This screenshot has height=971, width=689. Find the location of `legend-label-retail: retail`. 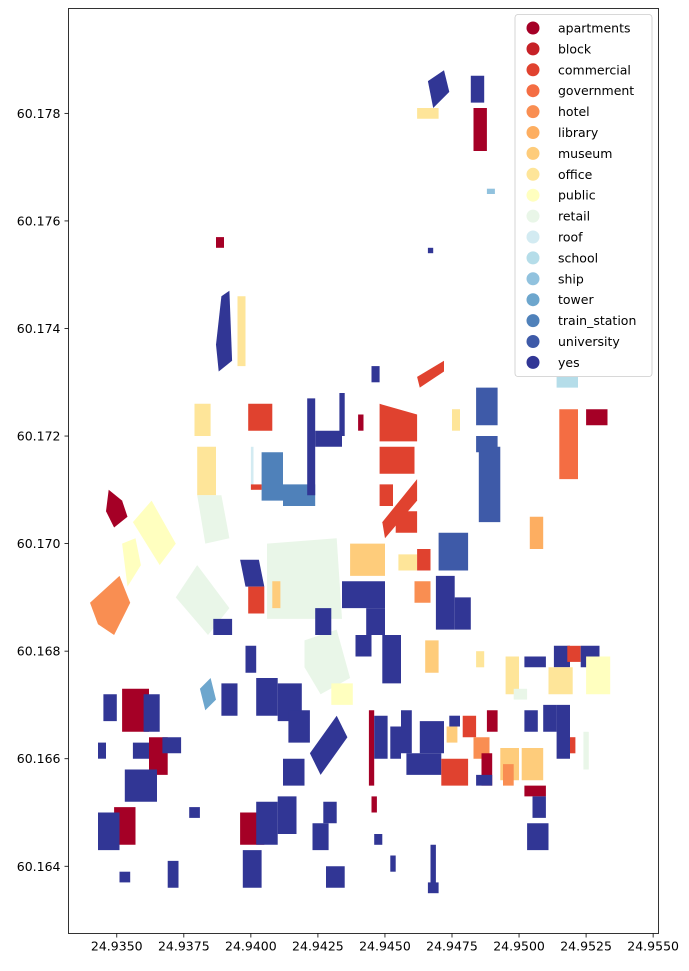

legend-label-retail: retail is located at coordinates (574, 216).